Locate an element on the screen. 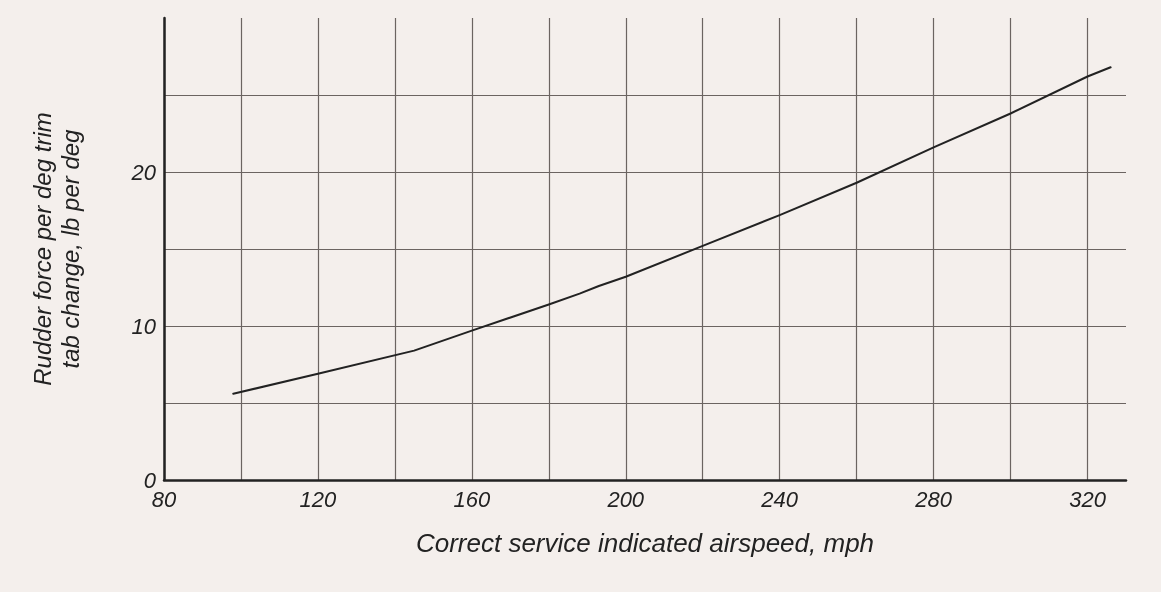 The width and height of the screenshot is (1161, 592). y-tick-label: 20 is located at coordinates (143, 172).